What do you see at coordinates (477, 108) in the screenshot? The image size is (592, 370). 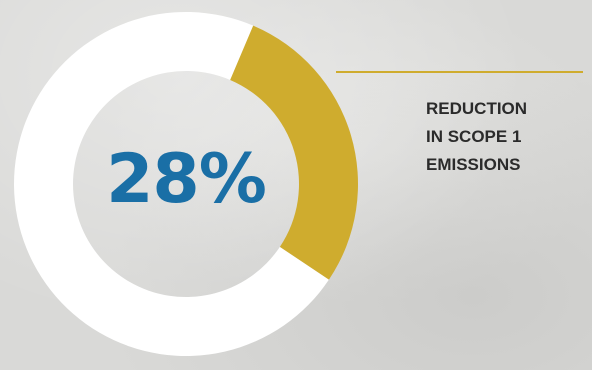 I see `annotation-line-1: REDUCTION` at bounding box center [477, 108].